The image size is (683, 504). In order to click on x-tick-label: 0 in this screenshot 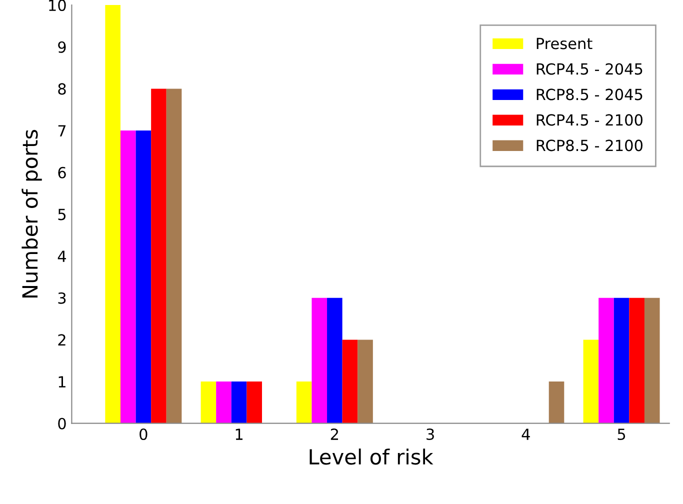, I will do `click(144, 434)`.